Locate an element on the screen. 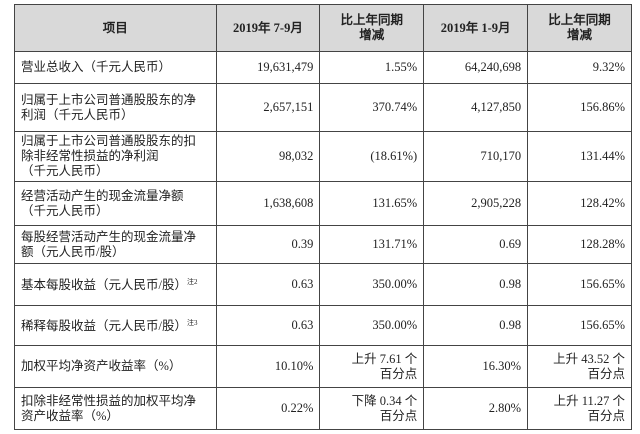  value-cell: (18.61%) is located at coordinates (372, 156).